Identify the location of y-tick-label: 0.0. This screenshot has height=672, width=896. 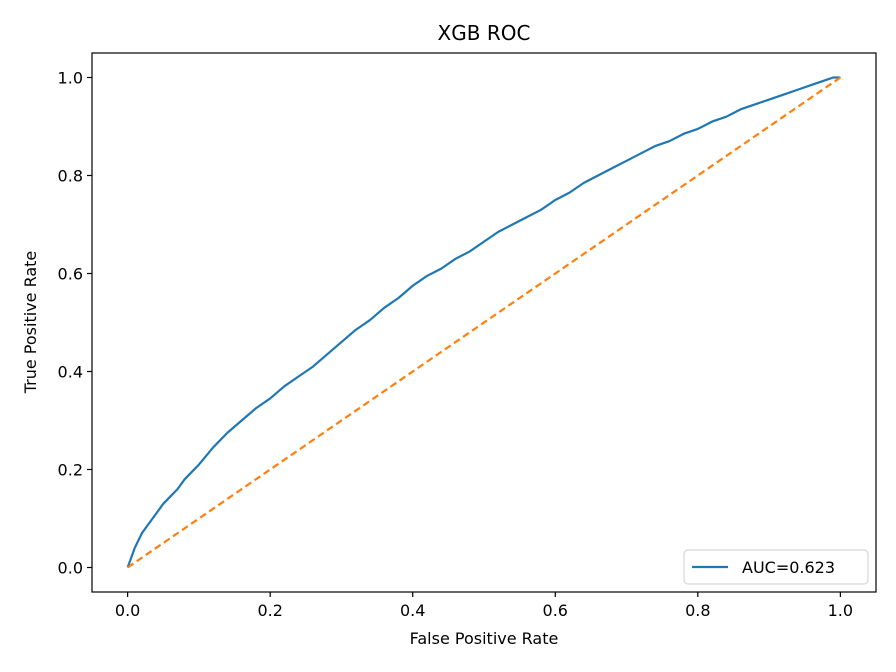
(70, 568).